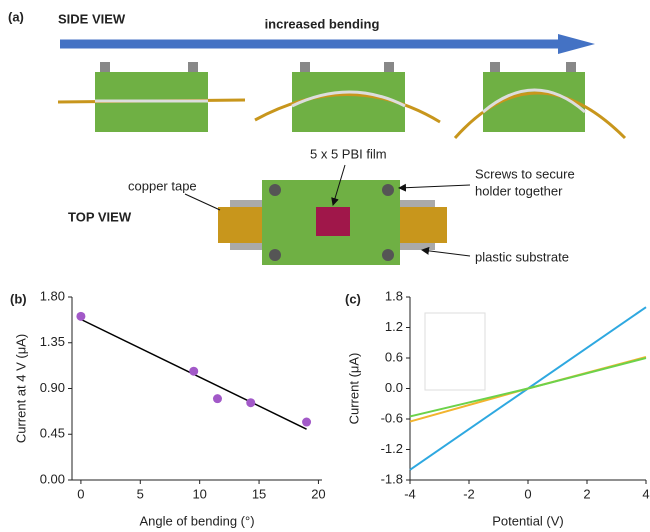  I want to click on top-holder, so click(332, 222).